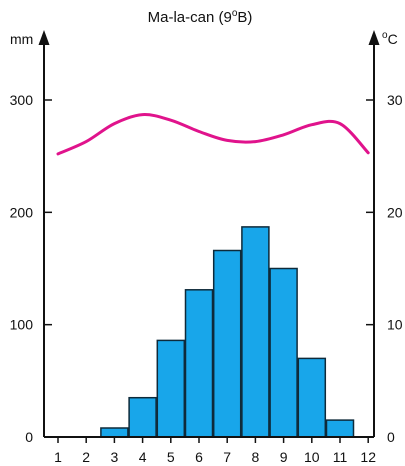 This screenshot has height=466, width=405. I want to click on x-tick-label: 10, so click(312, 457).